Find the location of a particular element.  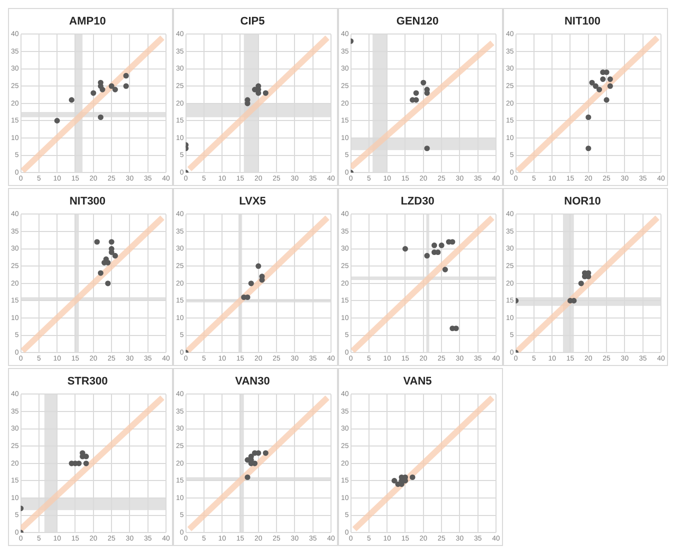

chart-title: AMP10 is located at coordinates (87, 22).